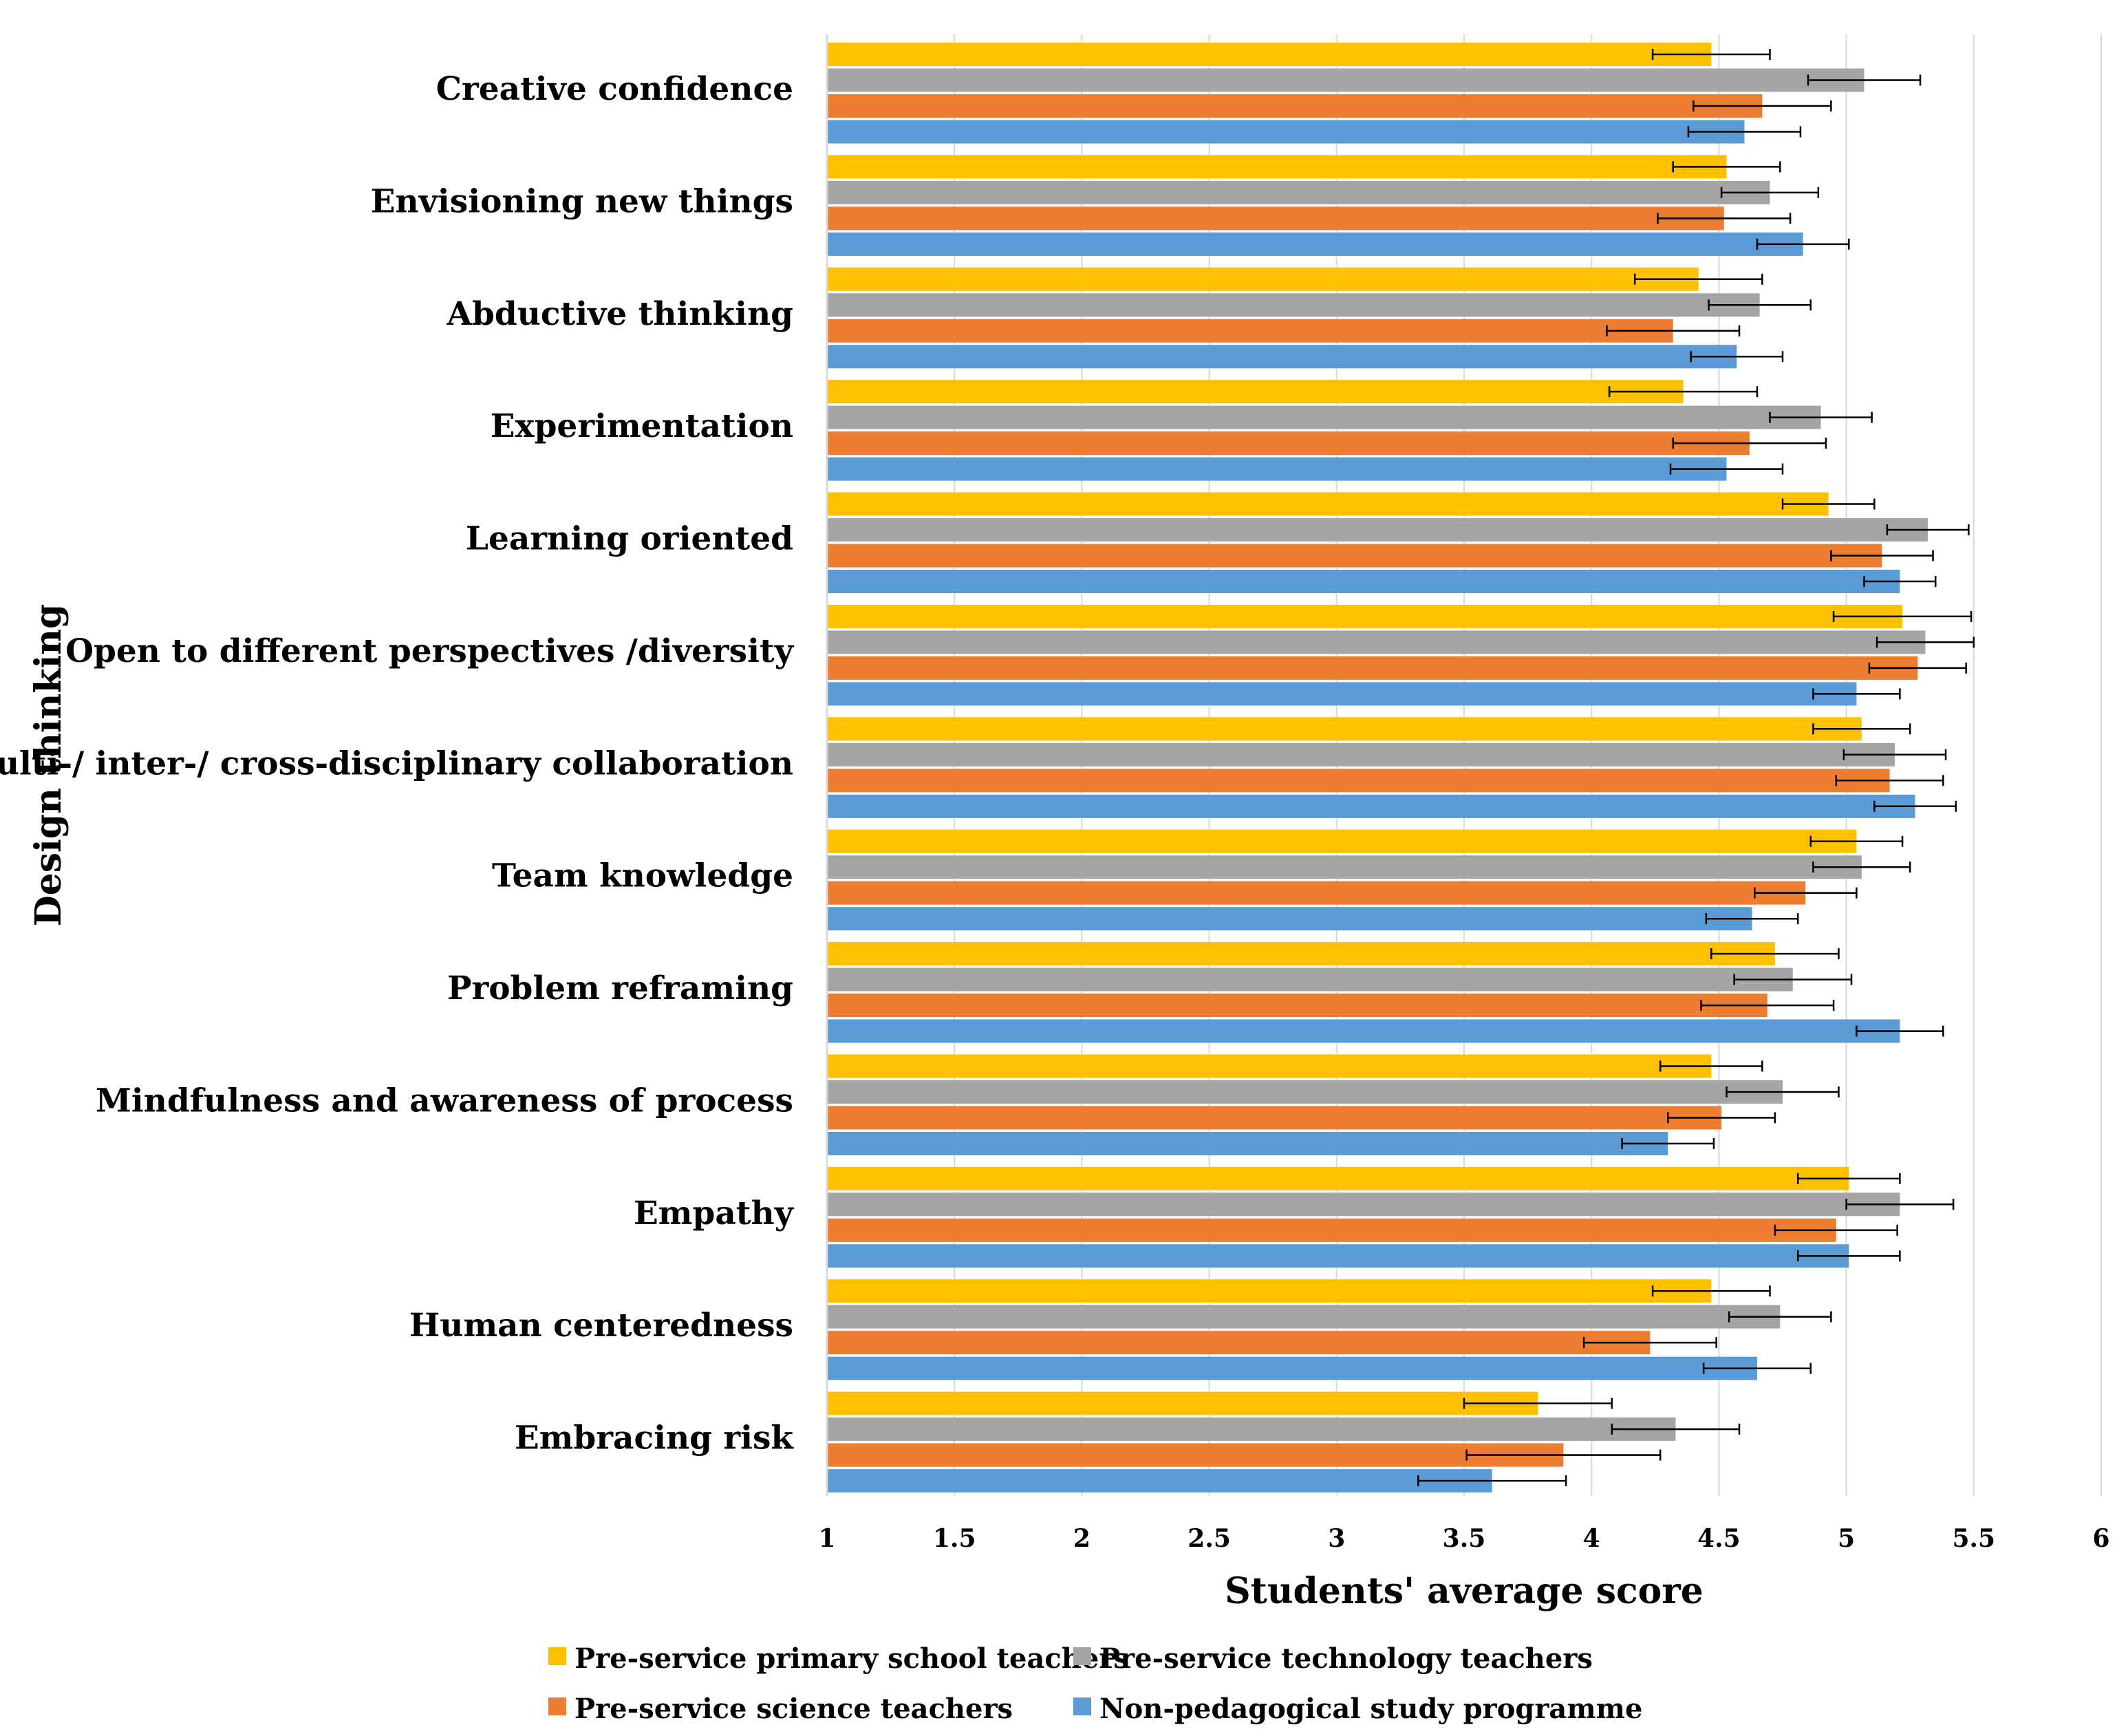 Image resolution: width=2128 pixels, height=1736 pixels. I want to click on legend-label: Non-pedagogical study programme, so click(1370, 1709).